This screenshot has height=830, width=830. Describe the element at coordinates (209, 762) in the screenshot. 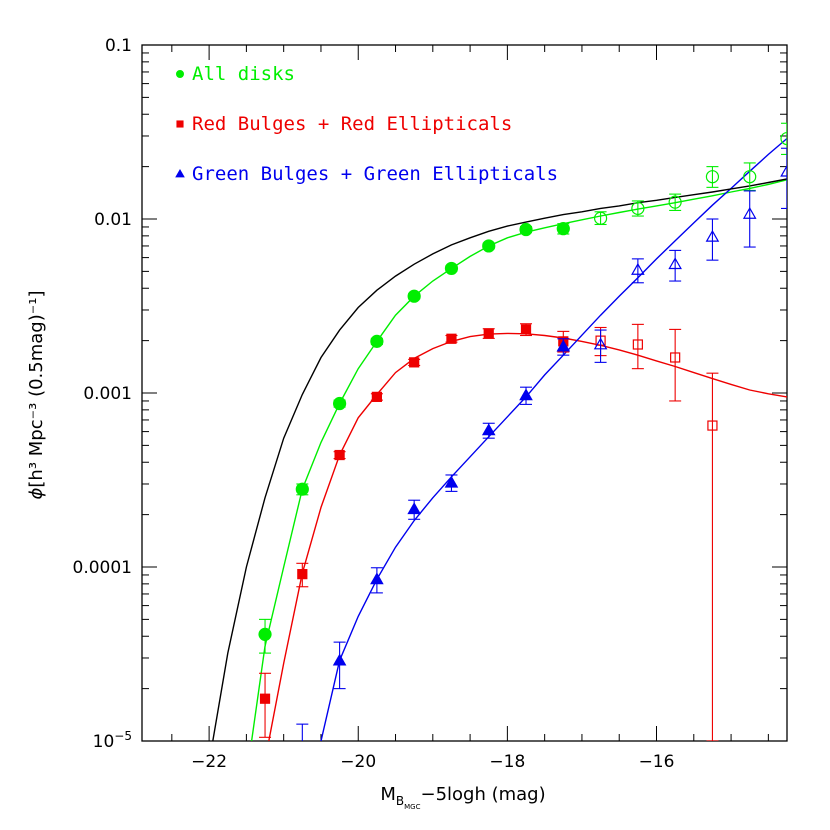

I see `x-tick-label: −22` at that location.